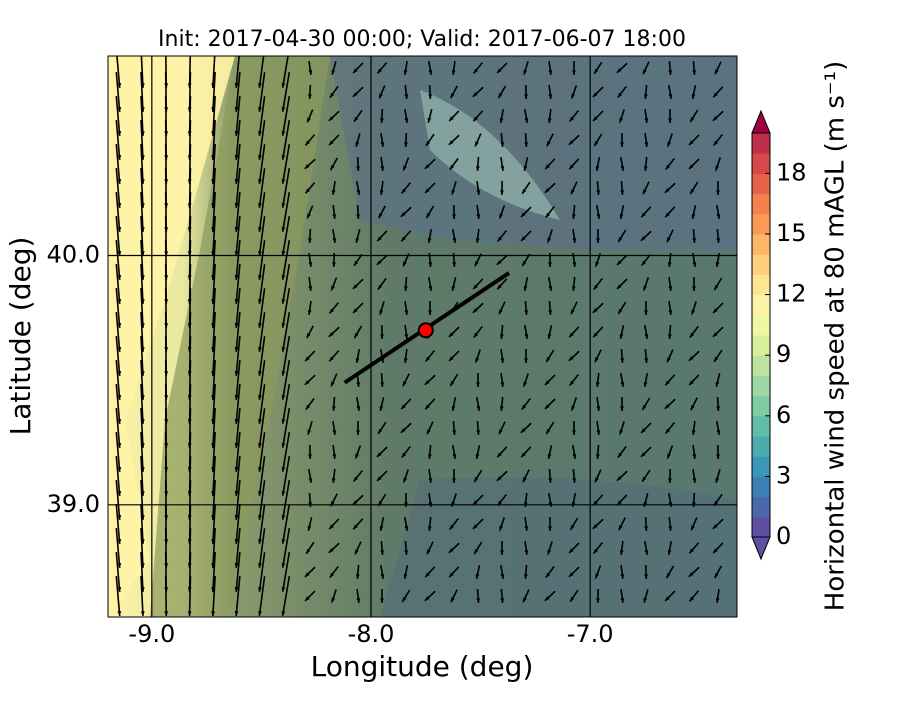 The image size is (900, 704). I want to click on x-tick-label: -8.0, so click(371, 634).